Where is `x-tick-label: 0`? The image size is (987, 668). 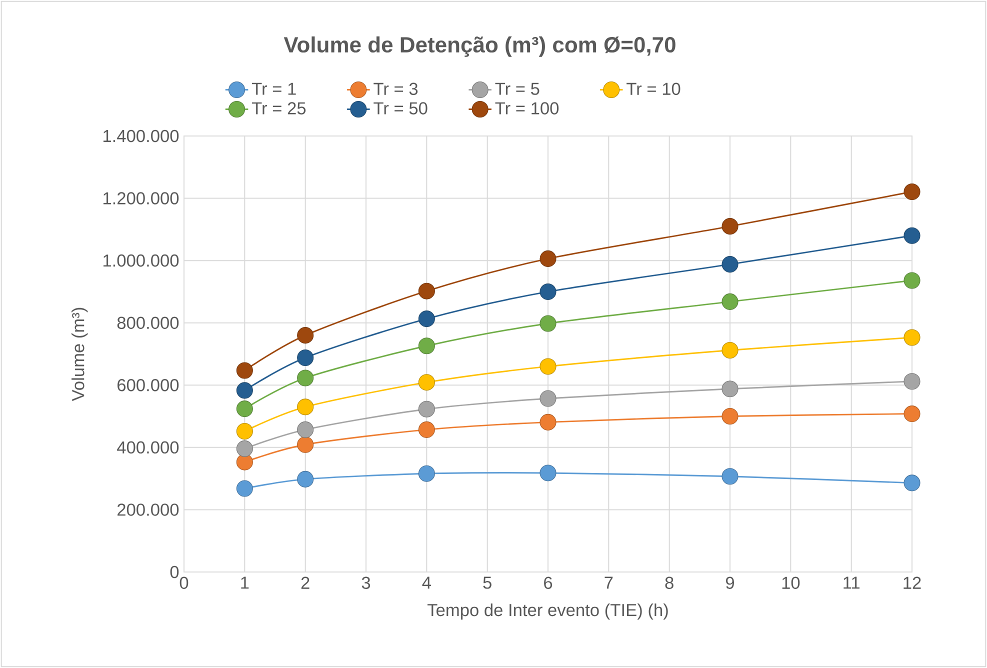 x-tick-label: 0 is located at coordinates (184, 582).